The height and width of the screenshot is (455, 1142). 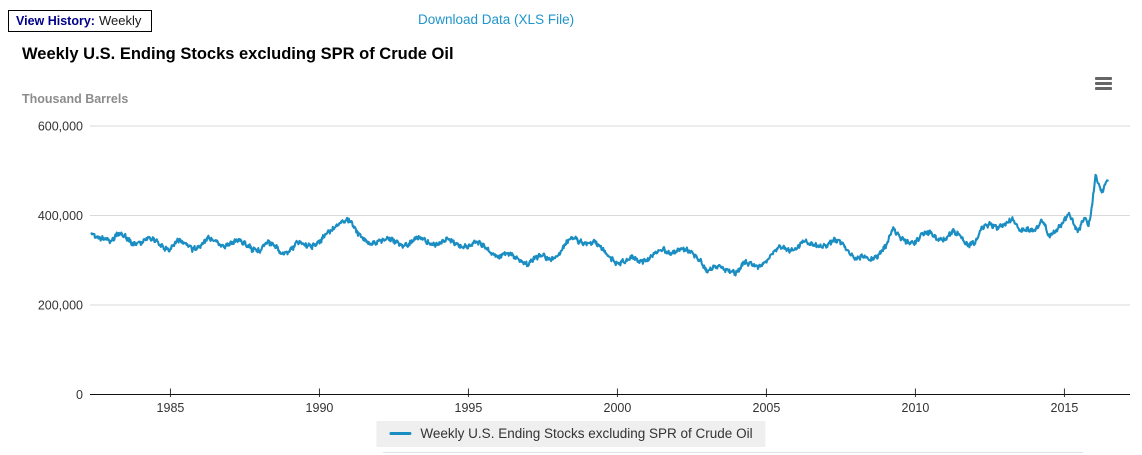 I want to click on x-tick-label: 2005, so click(x=767, y=408).